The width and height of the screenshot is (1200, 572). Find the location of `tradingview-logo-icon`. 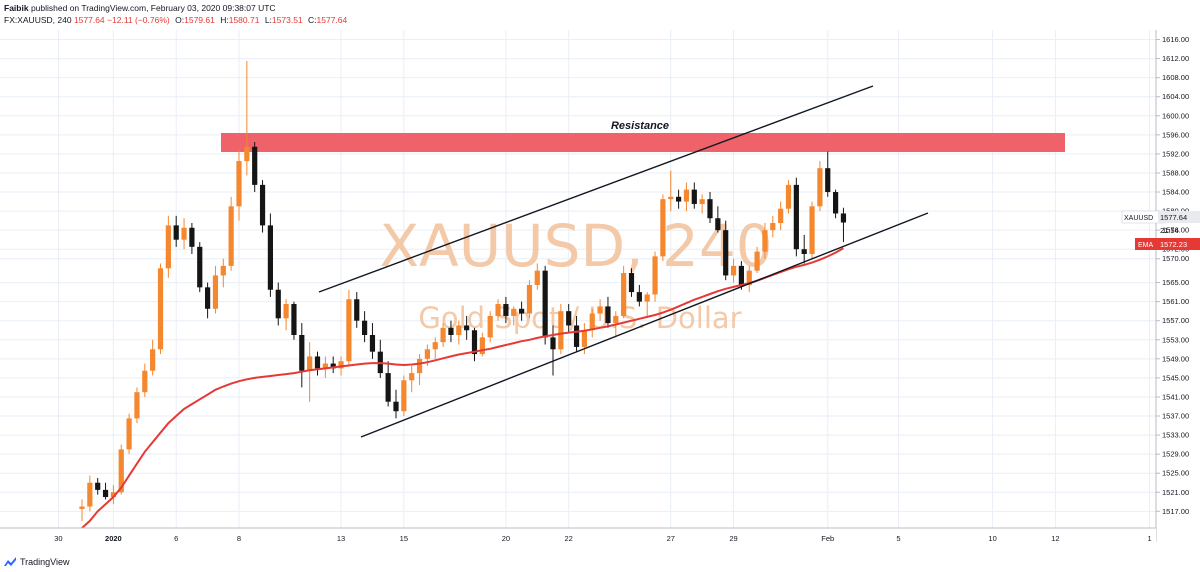

tradingview-logo-icon is located at coordinates (10, 561).